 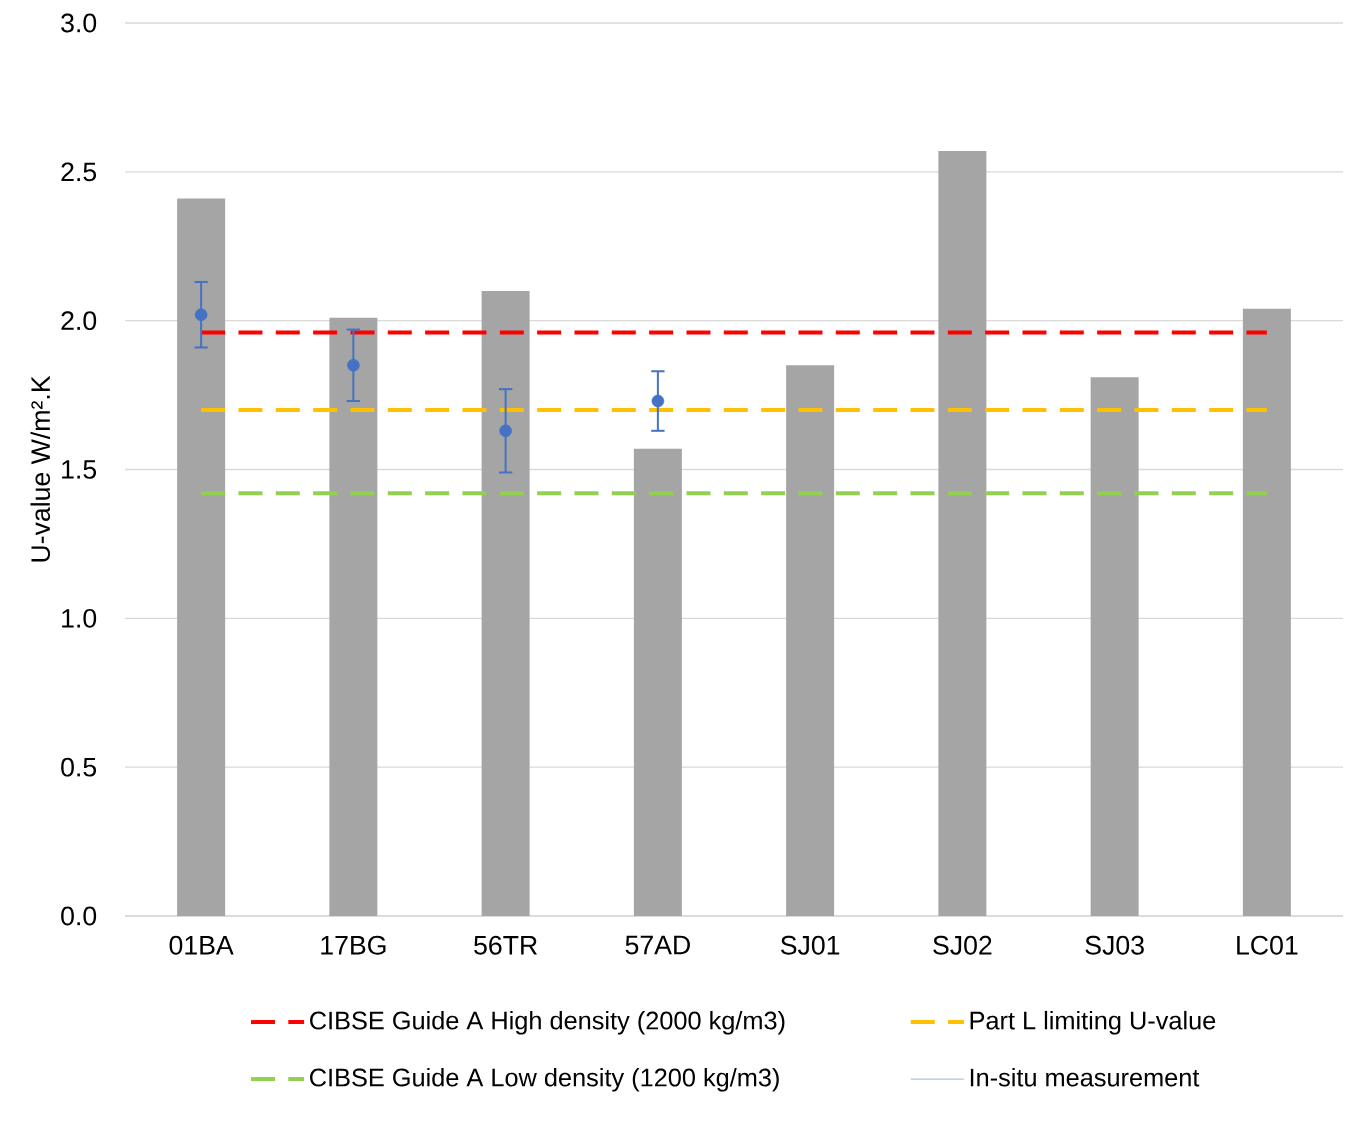 What do you see at coordinates (79, 172) in the screenshot?
I see `y-tick-label: 2.5` at bounding box center [79, 172].